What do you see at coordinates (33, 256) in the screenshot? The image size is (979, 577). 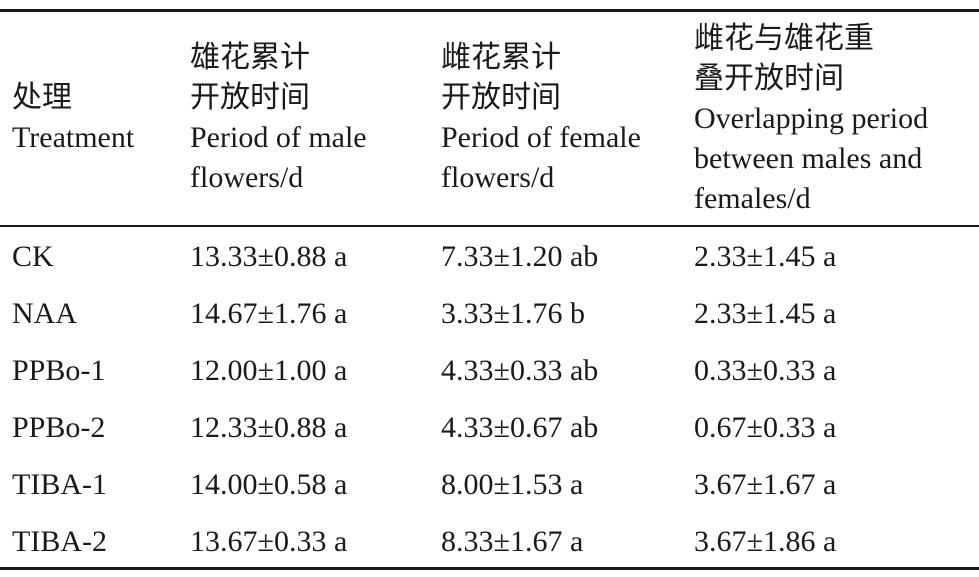 I see `row-treatment: CK` at bounding box center [33, 256].